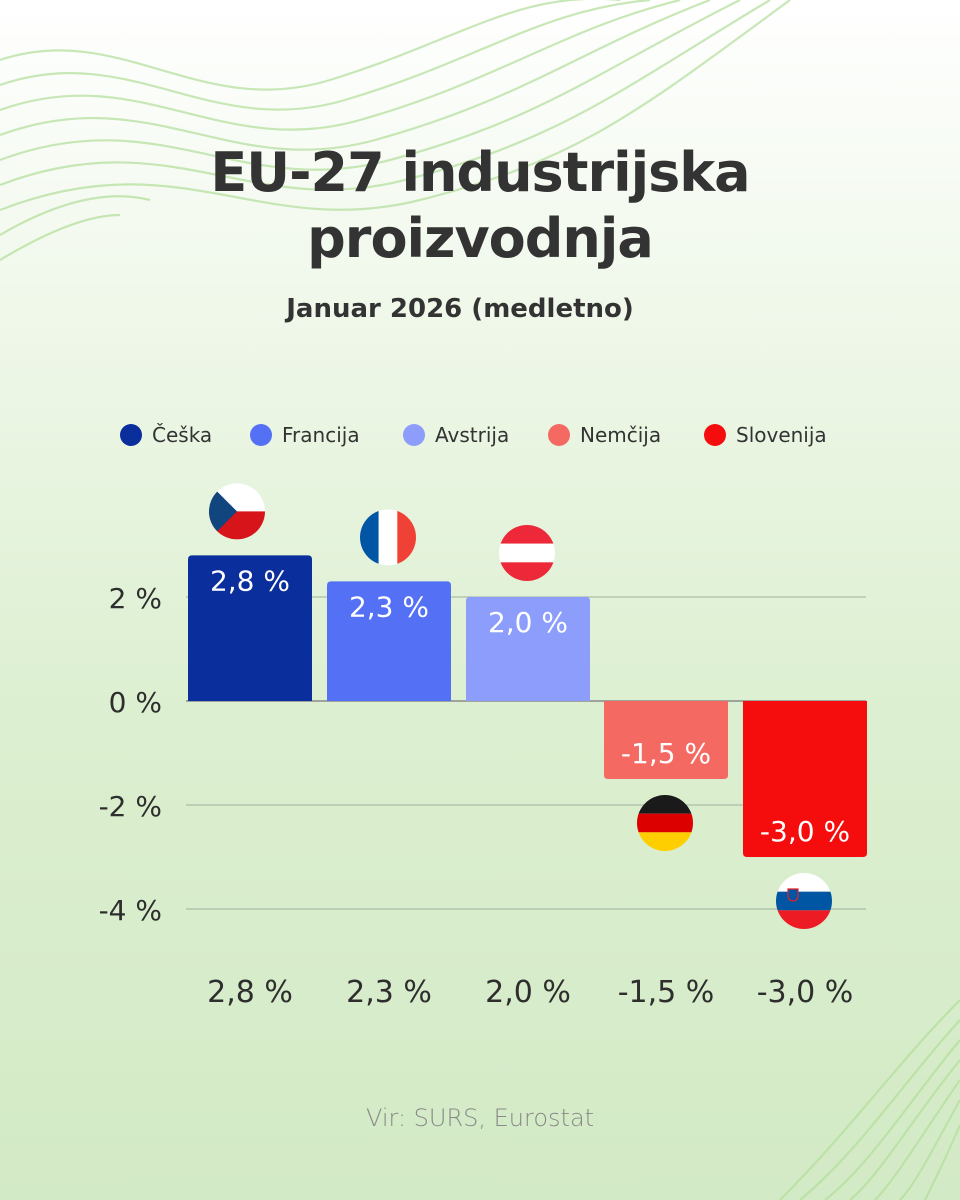 The width and height of the screenshot is (960, 1200). I want to click on austria-flag-icon, so click(527, 553).